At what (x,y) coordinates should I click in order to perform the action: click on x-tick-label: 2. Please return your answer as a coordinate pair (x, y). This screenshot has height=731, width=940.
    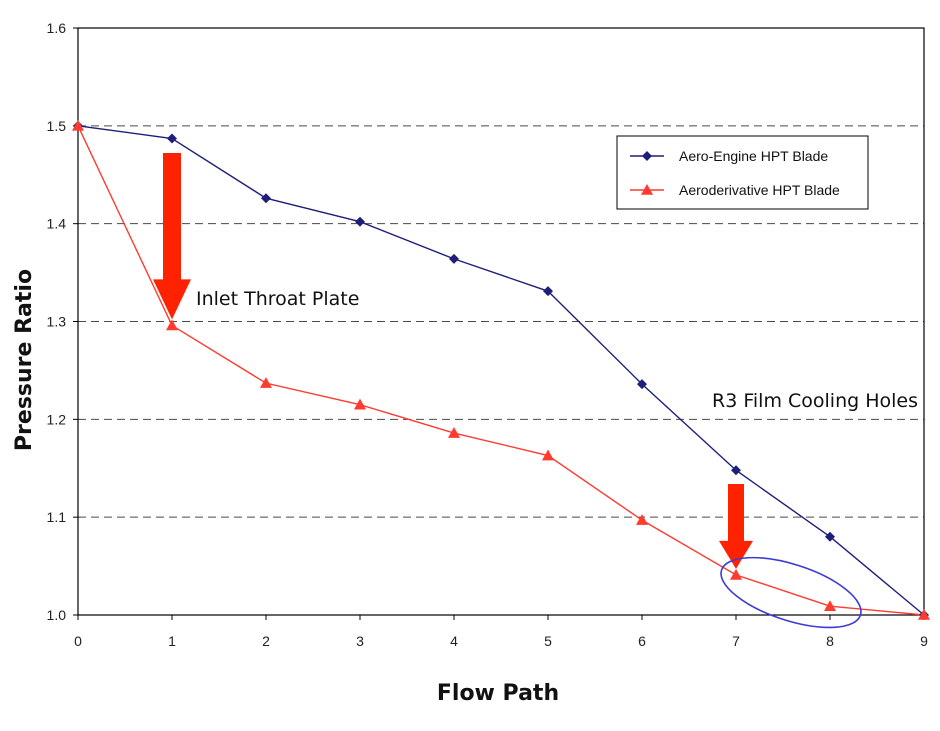
    Looking at the image, I should click on (266, 641).